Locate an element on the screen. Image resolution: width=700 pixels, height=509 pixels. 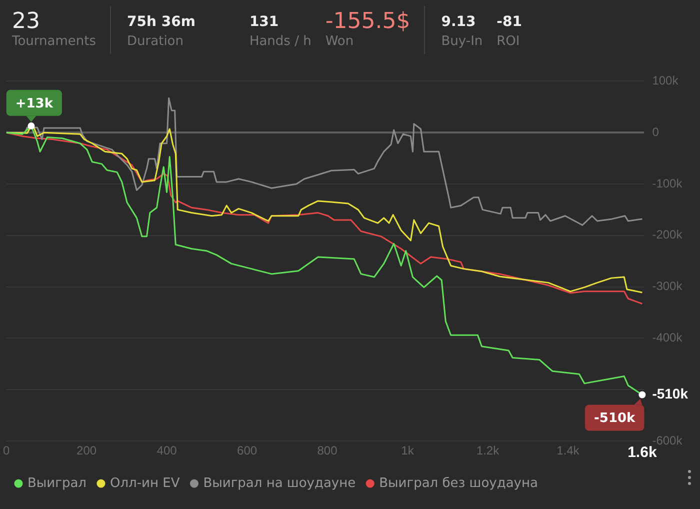
text: 131 is located at coordinates (264, 22).